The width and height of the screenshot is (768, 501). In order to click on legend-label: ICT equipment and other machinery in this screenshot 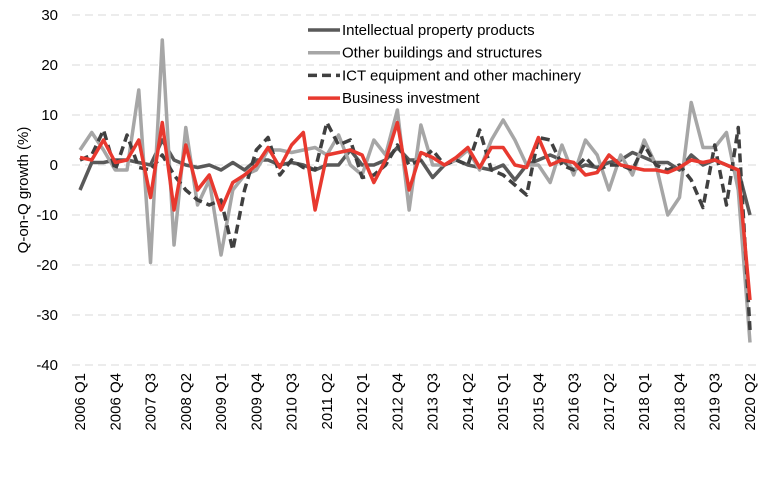, I will do `click(462, 75)`.